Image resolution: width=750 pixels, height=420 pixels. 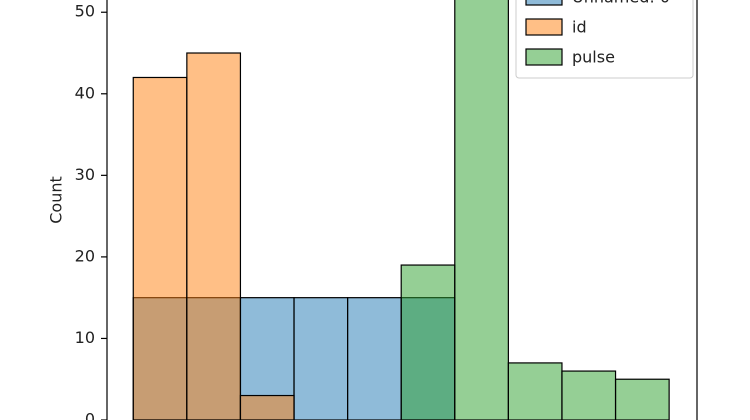 I want to click on y-tick-label: 30, so click(x=85, y=174).